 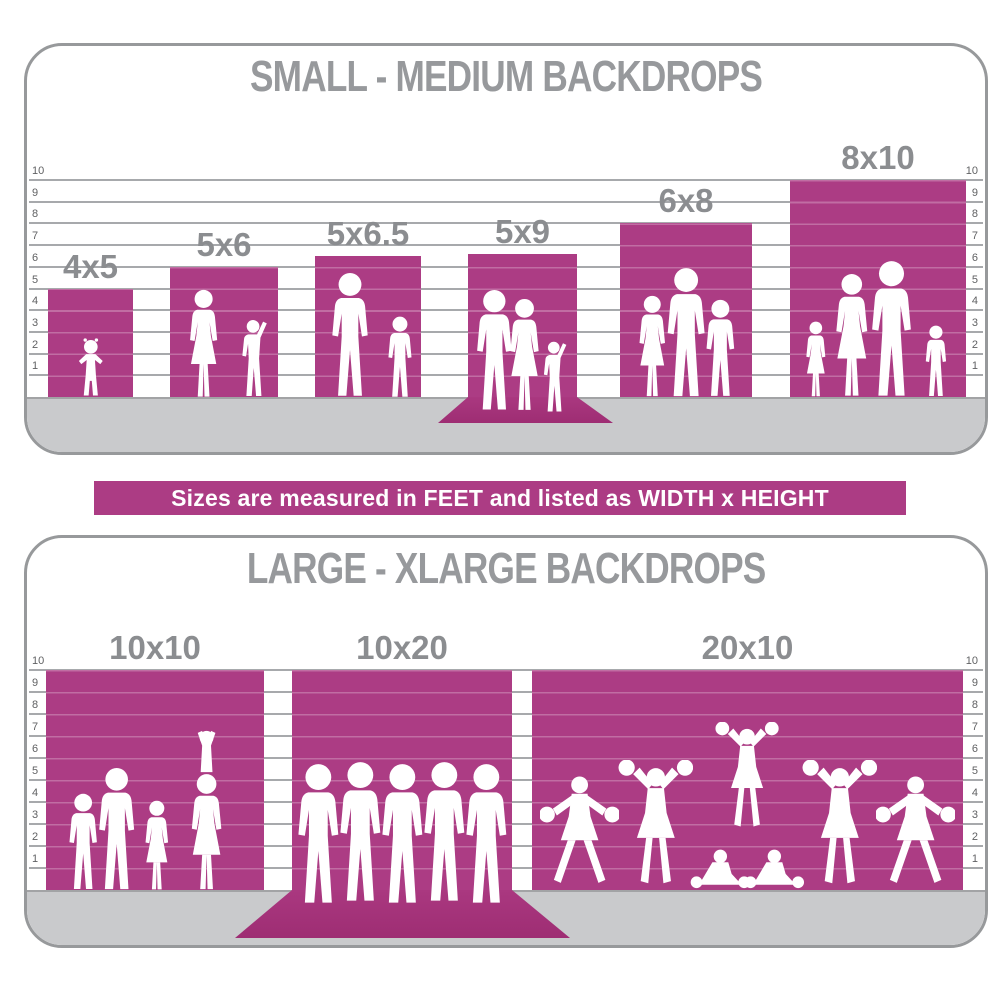 What do you see at coordinates (506, 201) in the screenshot?
I see `gridline-9ft` at bounding box center [506, 201].